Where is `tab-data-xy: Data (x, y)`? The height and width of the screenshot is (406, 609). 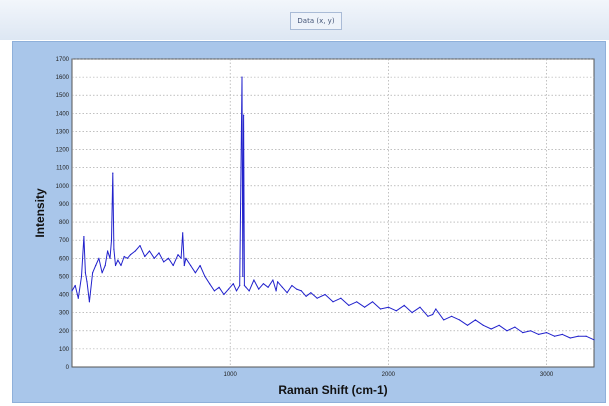
tab-data-xy: Data (x, y) is located at coordinates (316, 21).